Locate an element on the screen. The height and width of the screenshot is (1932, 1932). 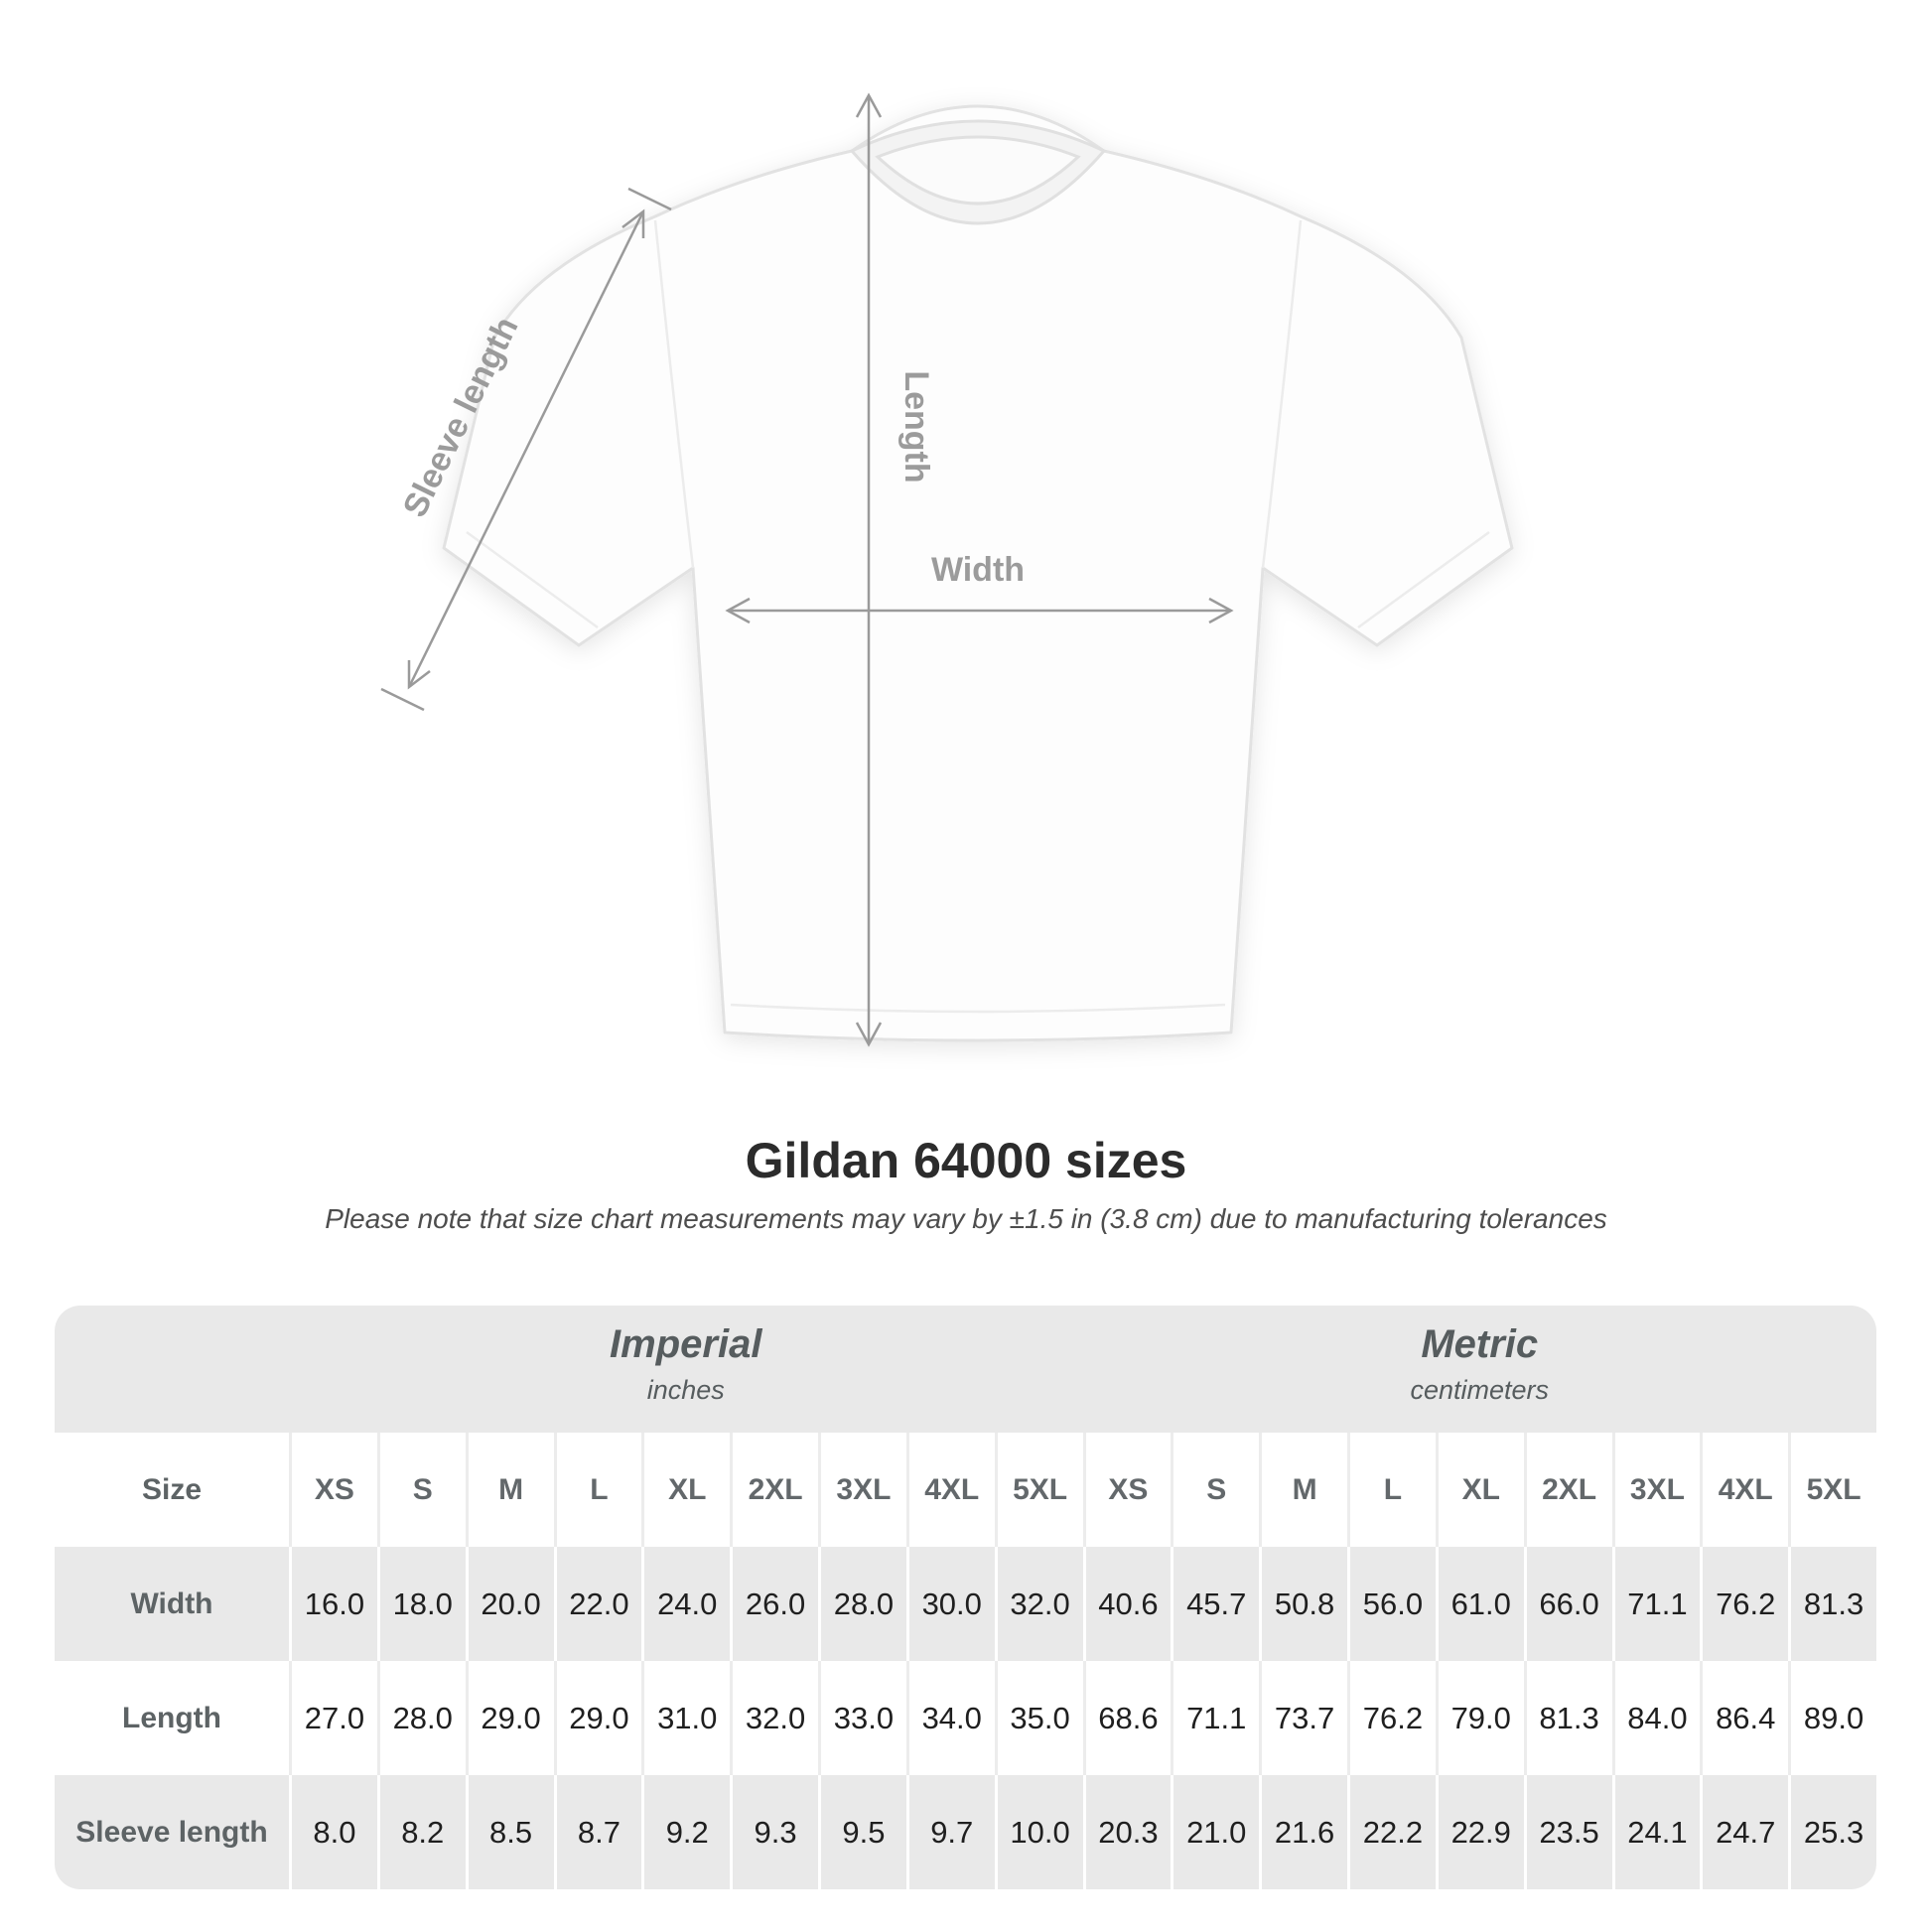
value-cell: 35.0 is located at coordinates (1038, 1718).